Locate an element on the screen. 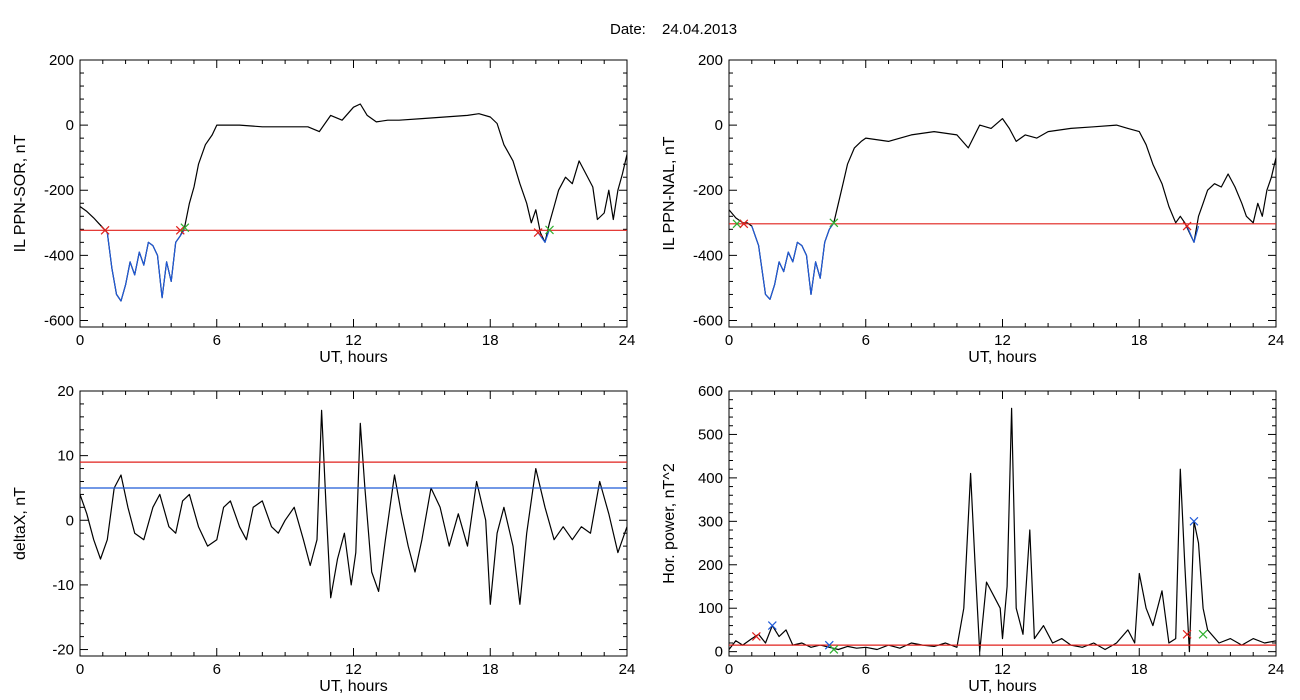 This screenshot has width=1300, height=700. y-tick-label: 400 is located at coordinates (710, 478).